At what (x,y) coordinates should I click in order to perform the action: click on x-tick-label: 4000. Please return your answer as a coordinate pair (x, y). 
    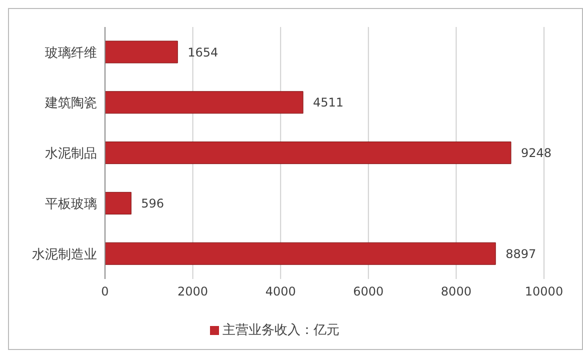
    Looking at the image, I should click on (280, 291).